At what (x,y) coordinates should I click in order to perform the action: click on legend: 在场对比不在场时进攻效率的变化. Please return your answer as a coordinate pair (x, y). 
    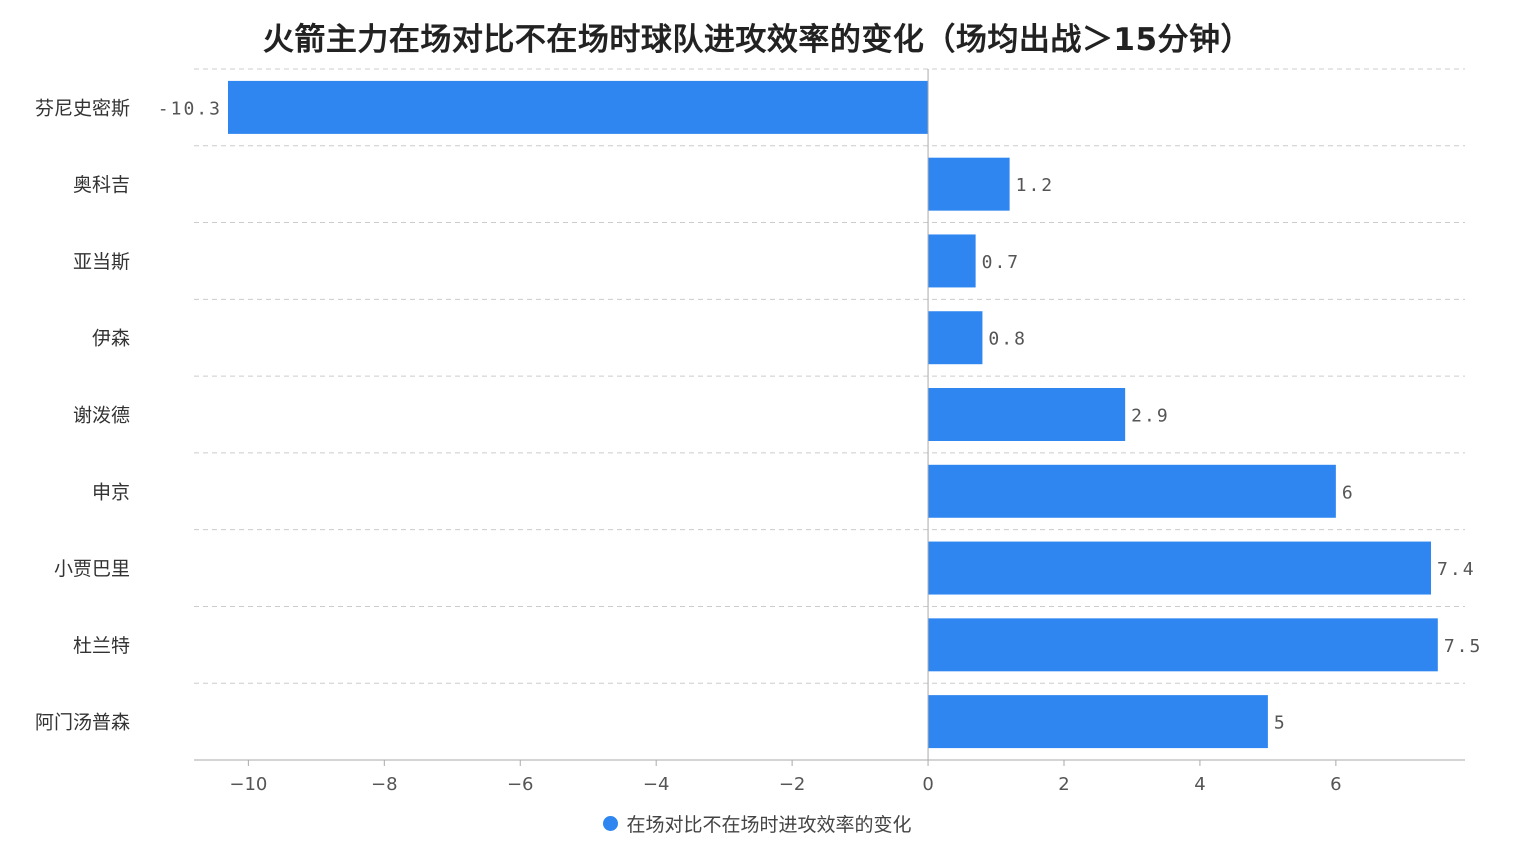
    Looking at the image, I should click on (757, 823).